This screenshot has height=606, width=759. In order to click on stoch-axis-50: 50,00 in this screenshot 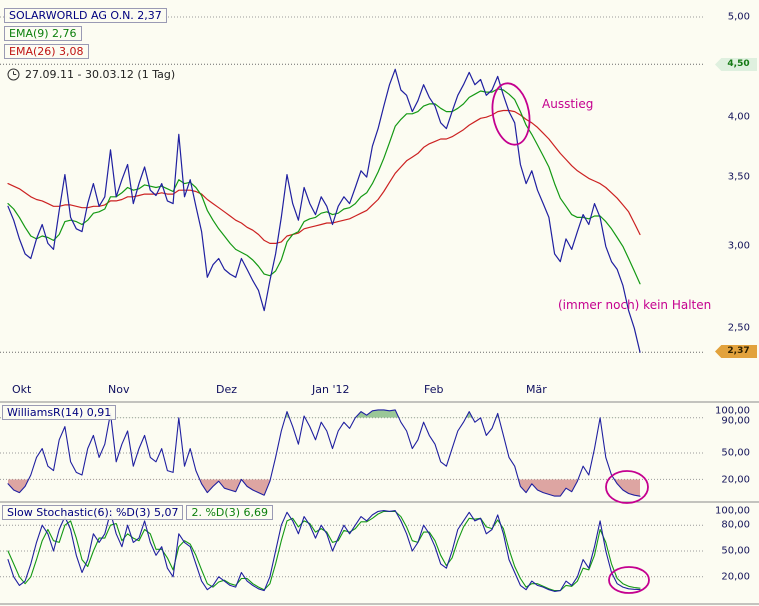, I will do `click(735, 551)`.